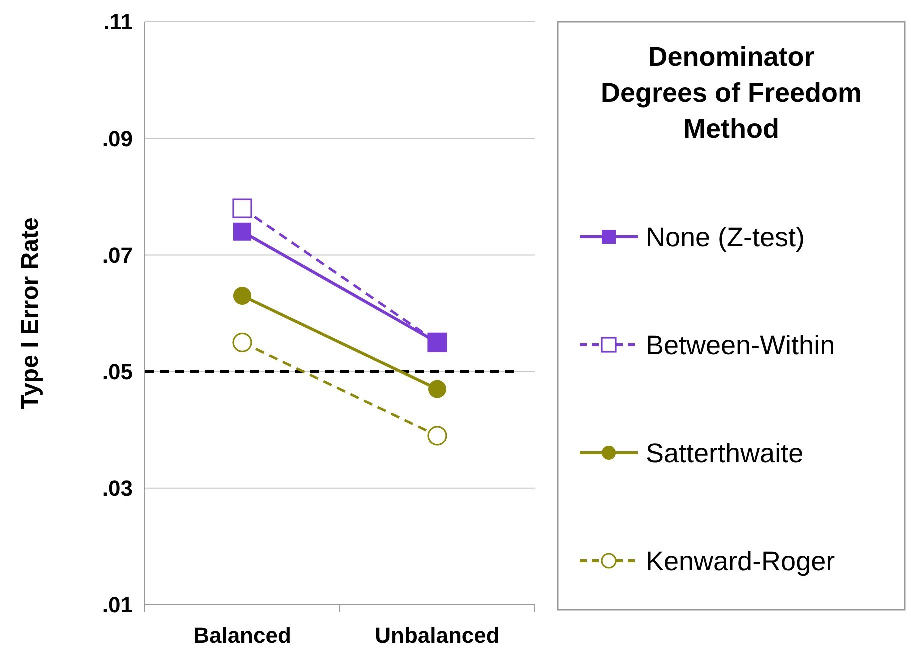 This screenshot has width=911, height=660. Describe the element at coordinates (117, 139) in the screenshot. I see `y-tick-label: .09` at that location.